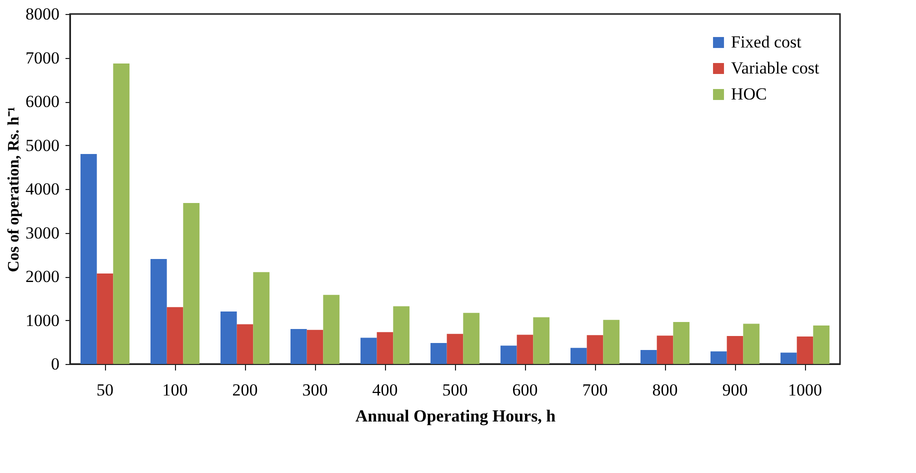 The width and height of the screenshot is (916, 473). Describe the element at coordinates (775, 68) in the screenshot. I see `legend-label: Variable cost` at that location.